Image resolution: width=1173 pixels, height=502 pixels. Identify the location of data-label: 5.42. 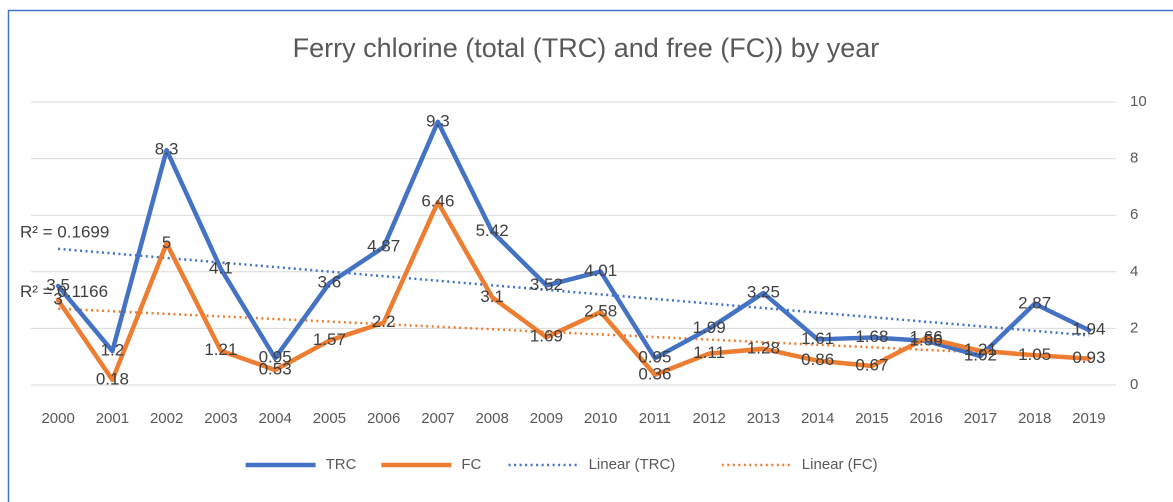
(492, 230).